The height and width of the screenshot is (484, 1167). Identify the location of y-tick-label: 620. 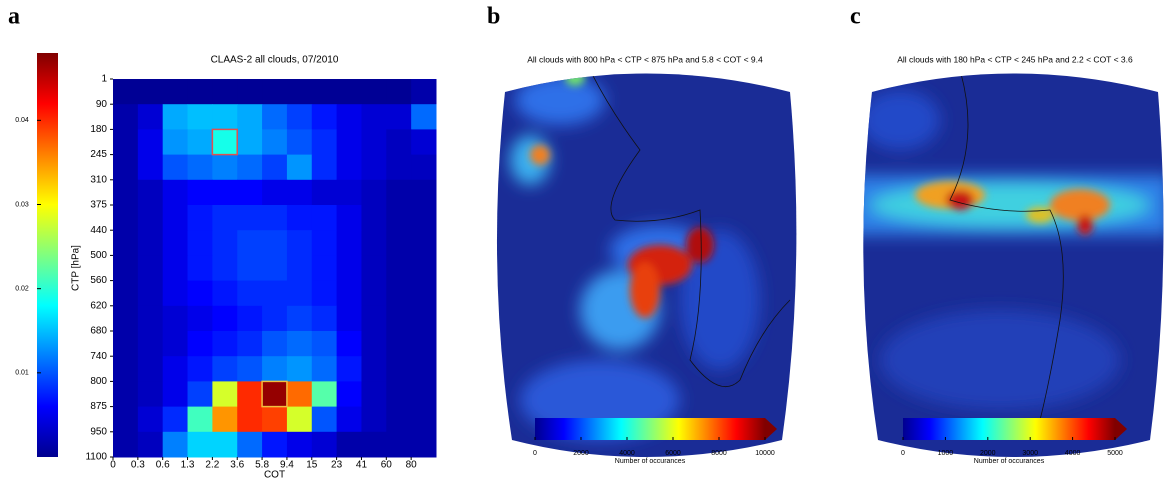
(98, 305).